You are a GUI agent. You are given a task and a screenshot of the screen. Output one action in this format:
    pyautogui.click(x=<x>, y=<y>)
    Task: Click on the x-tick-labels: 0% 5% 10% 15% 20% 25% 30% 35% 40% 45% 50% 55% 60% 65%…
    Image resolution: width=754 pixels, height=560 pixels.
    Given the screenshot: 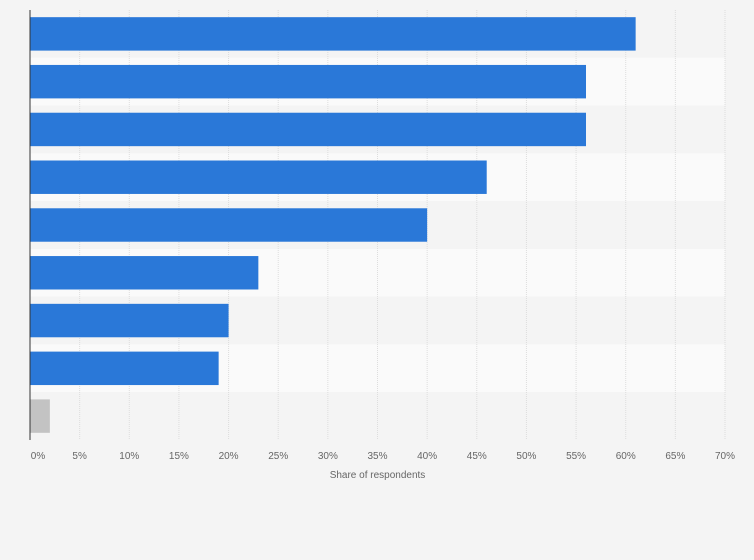 What is the action you would take?
    pyautogui.click(x=383, y=456)
    